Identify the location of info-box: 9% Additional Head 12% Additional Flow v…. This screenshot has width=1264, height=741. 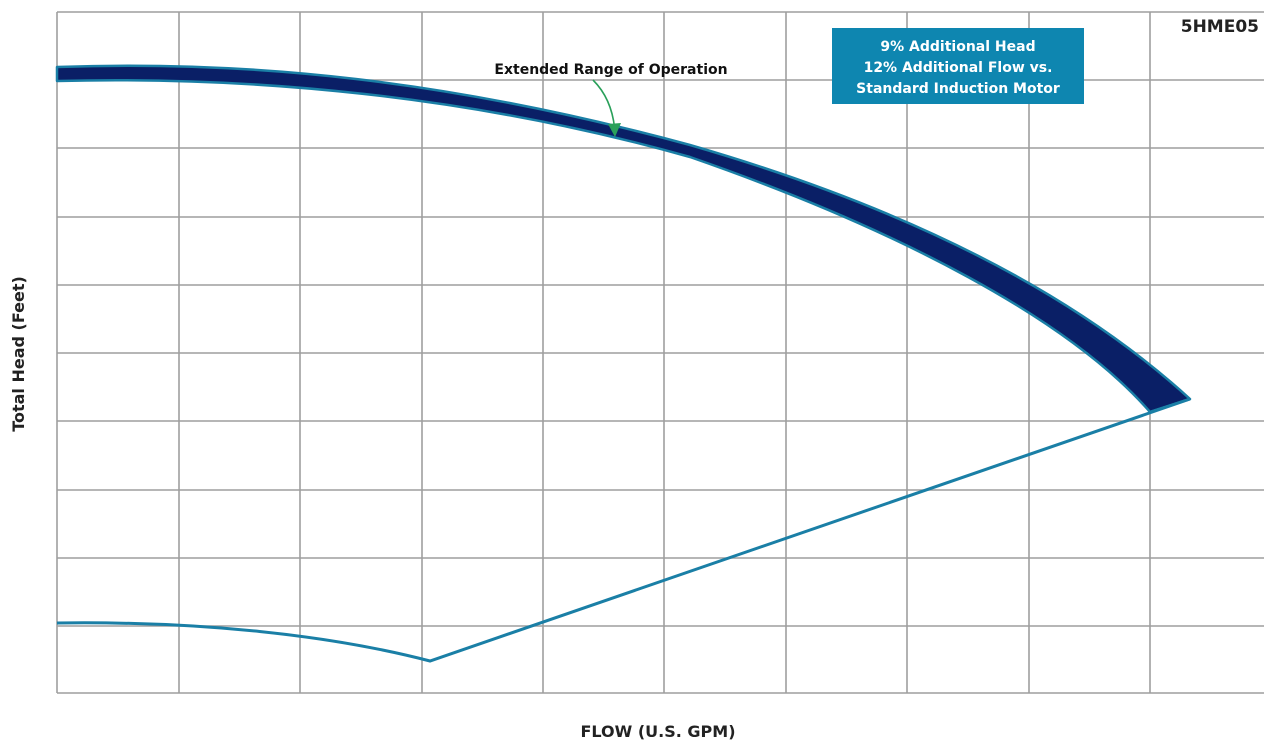
(958, 66).